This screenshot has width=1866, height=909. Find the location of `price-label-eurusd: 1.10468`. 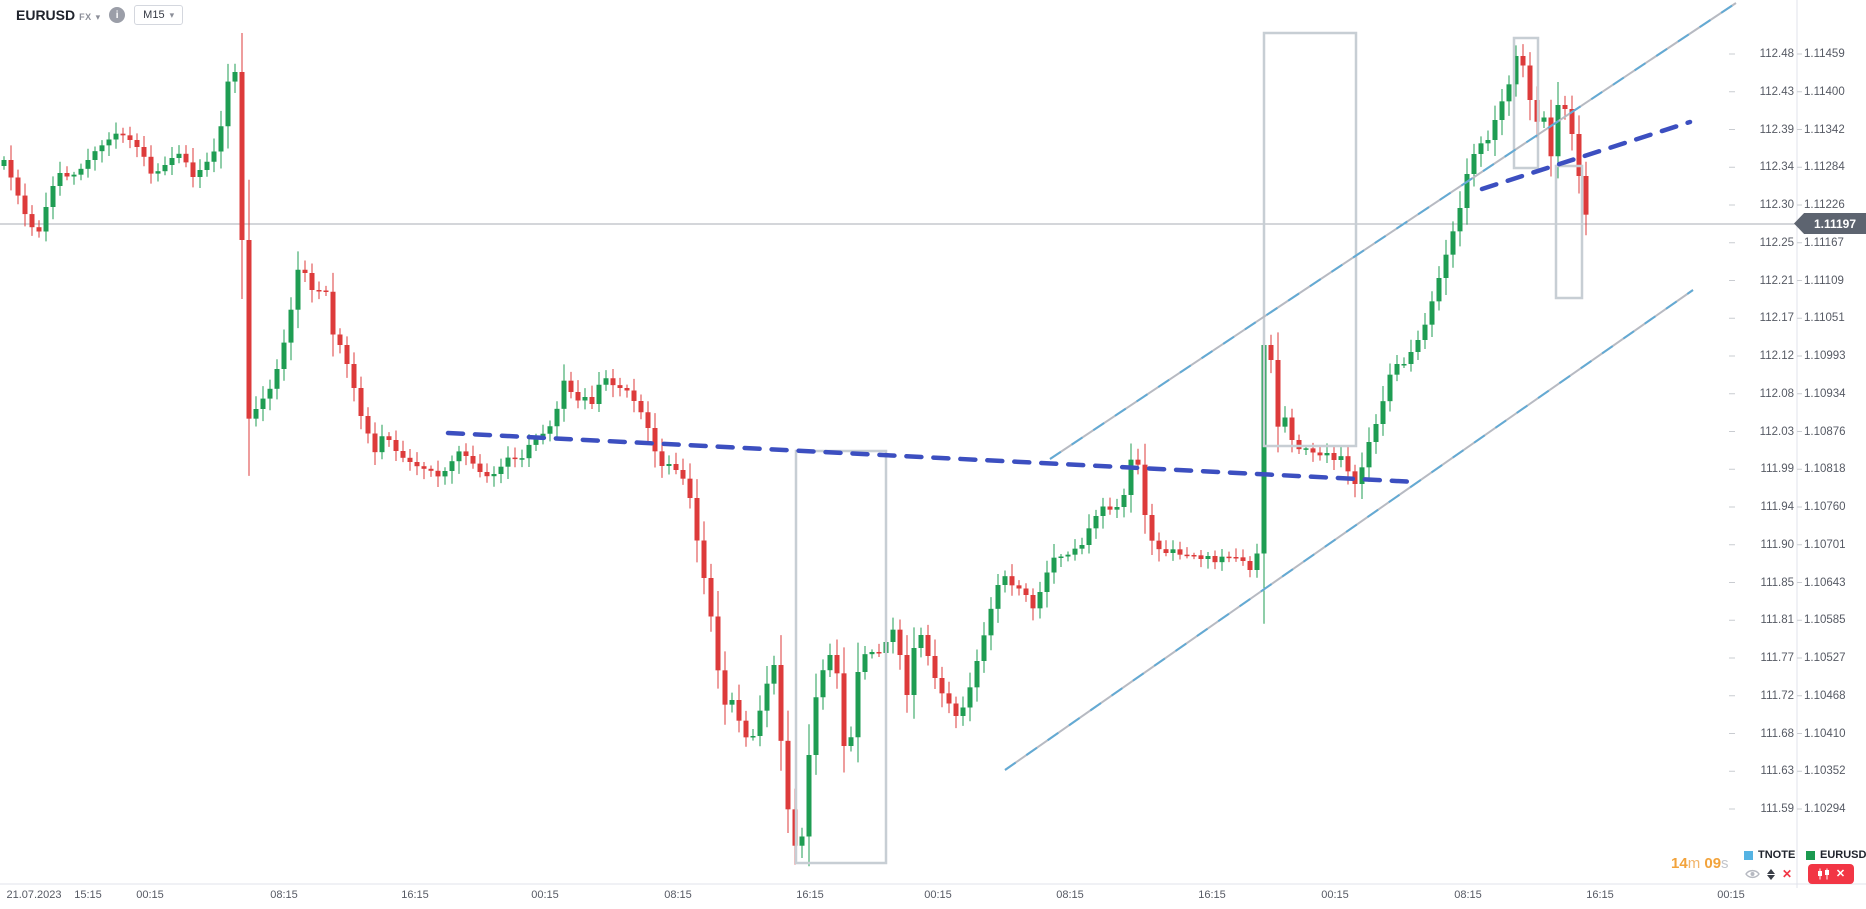

price-label-eurusd: 1.10468 is located at coordinates (1825, 695).